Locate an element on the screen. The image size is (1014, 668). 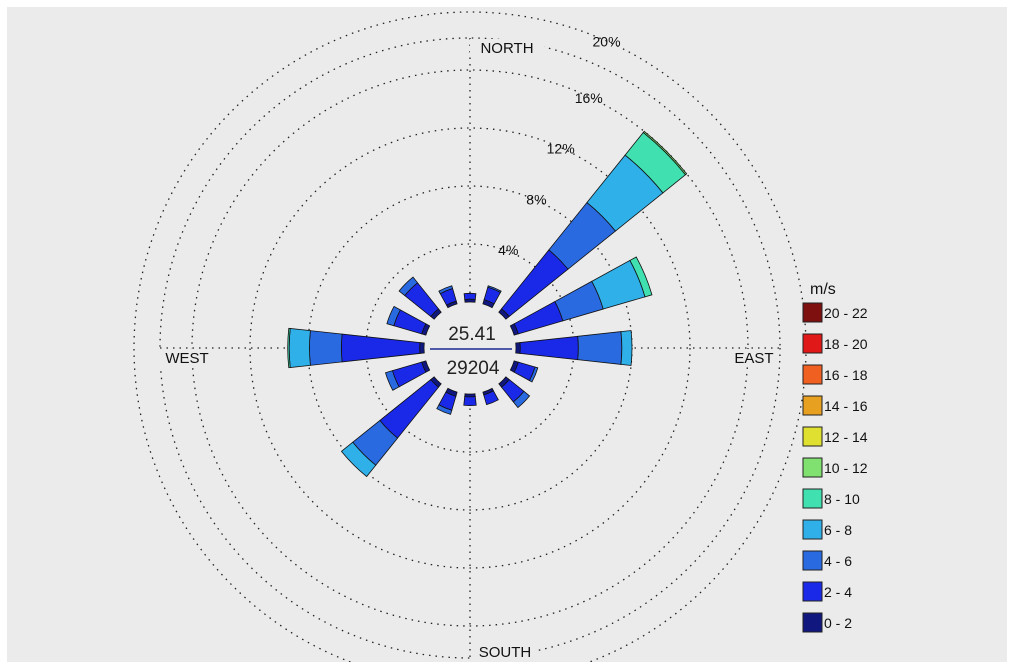
center-disc is located at coordinates (470, 348).